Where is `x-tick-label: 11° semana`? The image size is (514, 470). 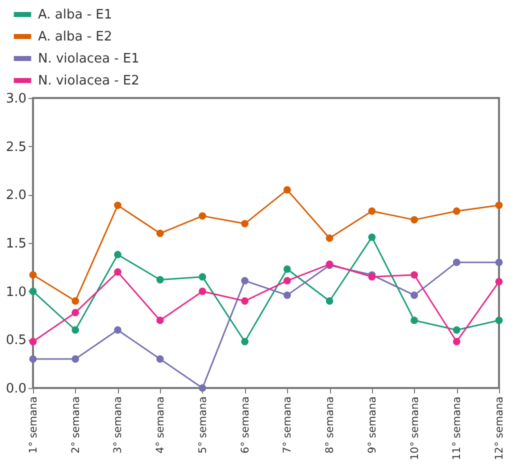 x-tick-label: 11° semana is located at coordinates (457, 428).